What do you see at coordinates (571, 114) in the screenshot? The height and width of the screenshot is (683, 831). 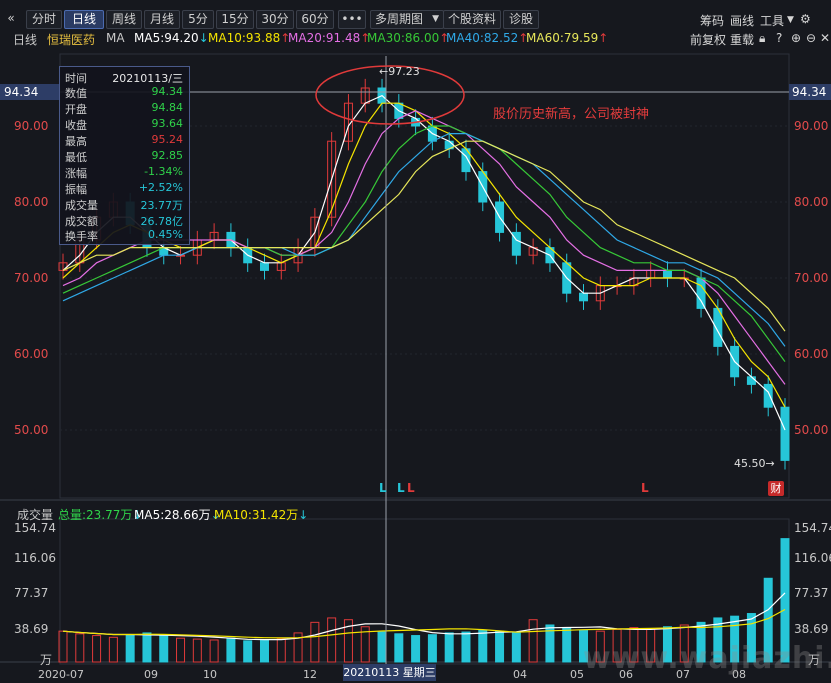 I see `annotation-text: 股价历史新高，公司被封神` at bounding box center [571, 114].